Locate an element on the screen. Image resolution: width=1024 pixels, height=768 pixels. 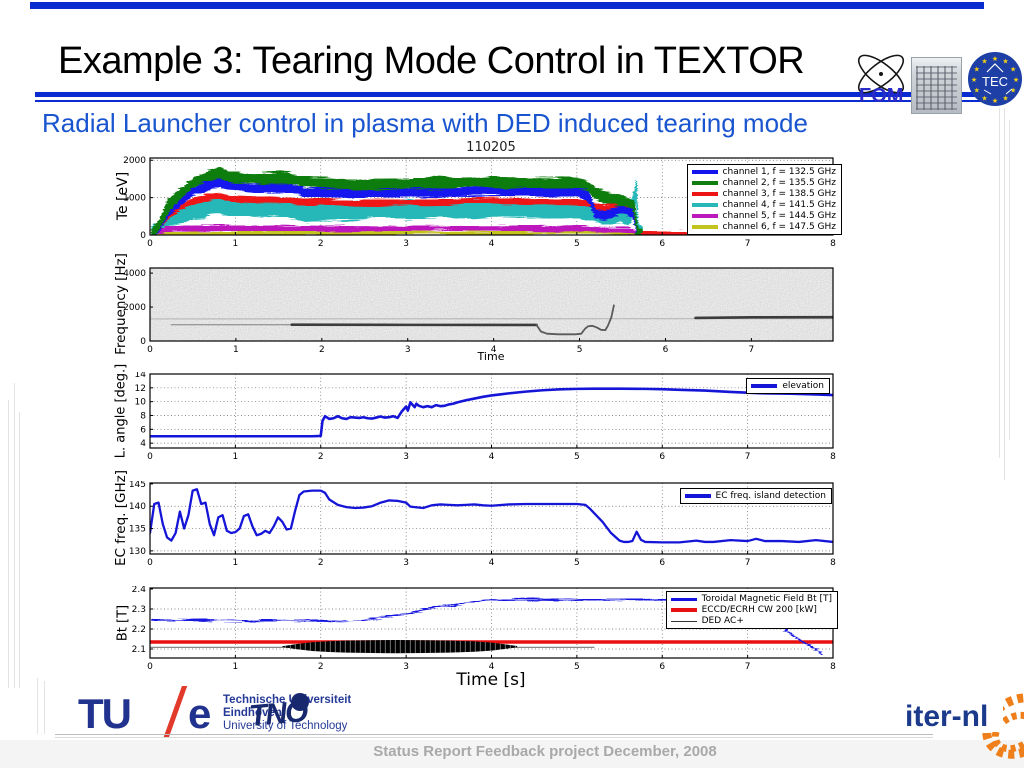
title-rule-thin is located at coordinates (508, 101).